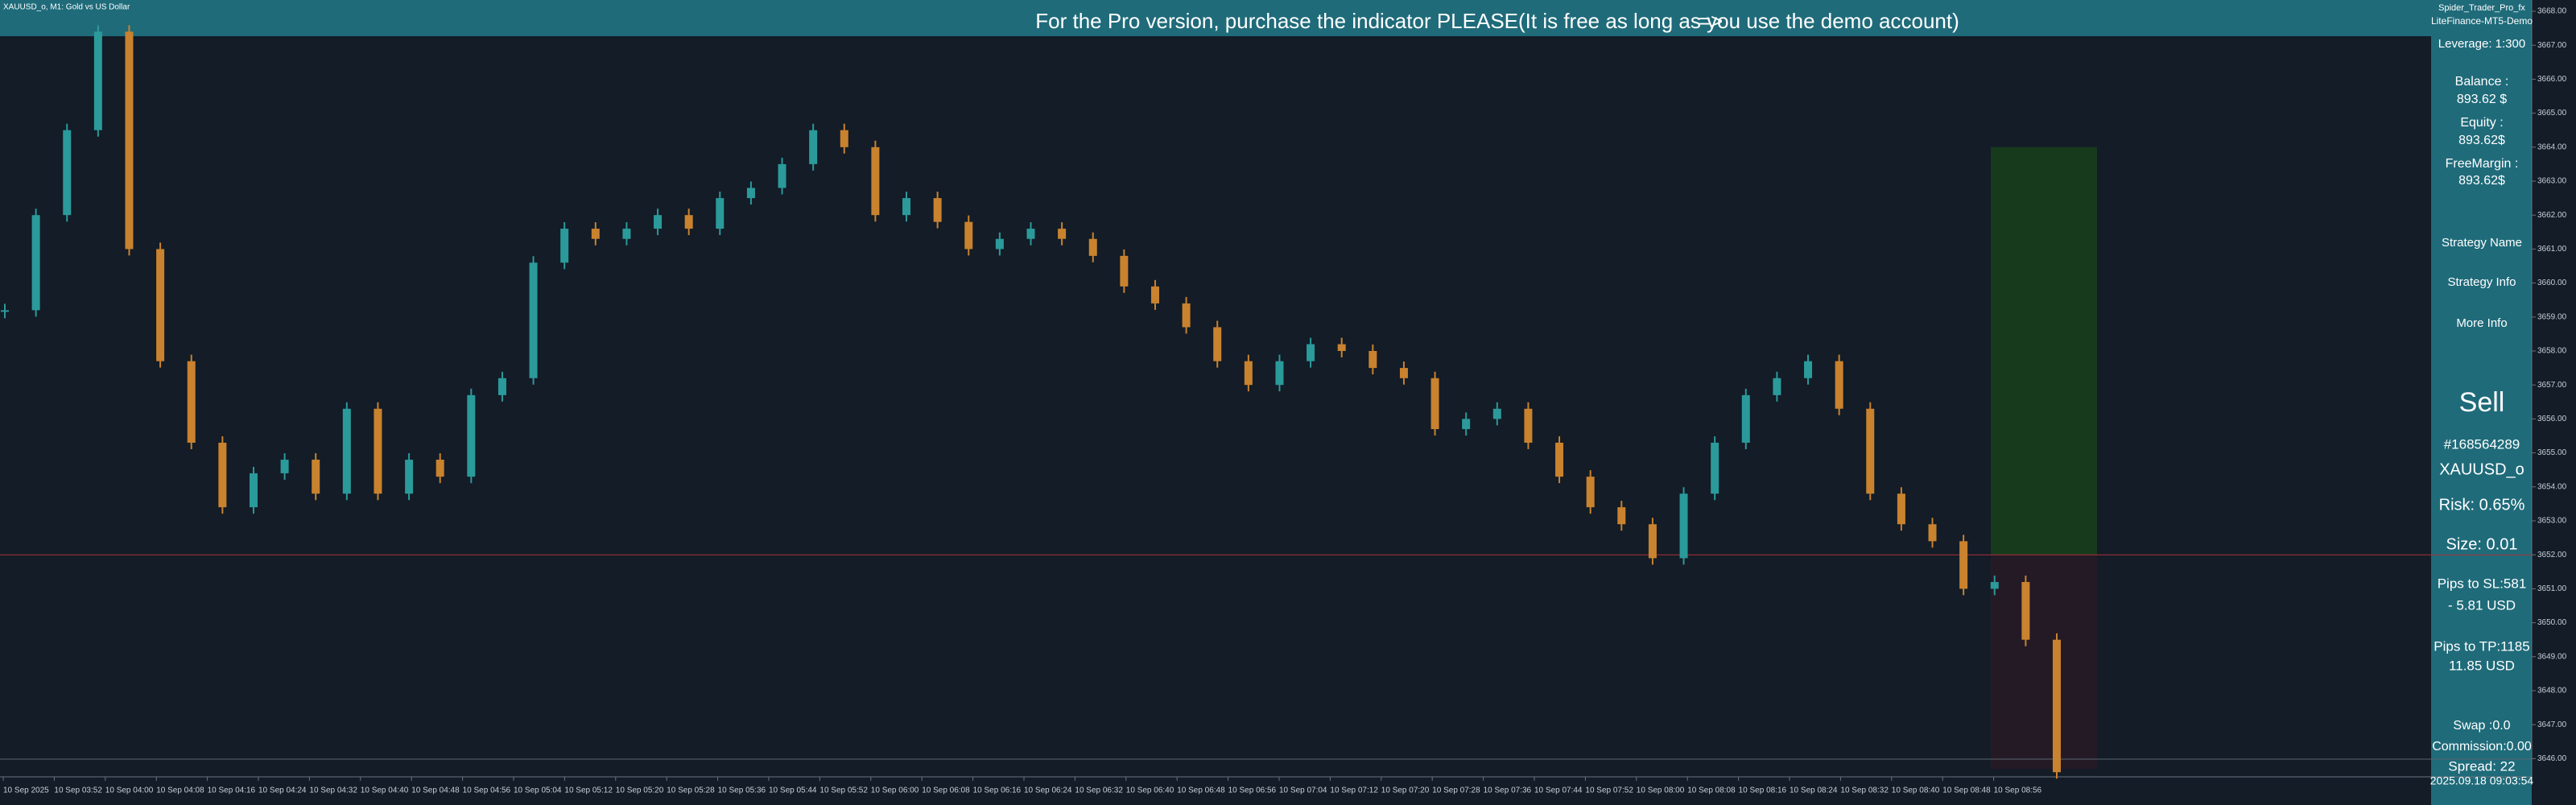  I want to click on y-tick-label: 3655.00, so click(2552, 452).